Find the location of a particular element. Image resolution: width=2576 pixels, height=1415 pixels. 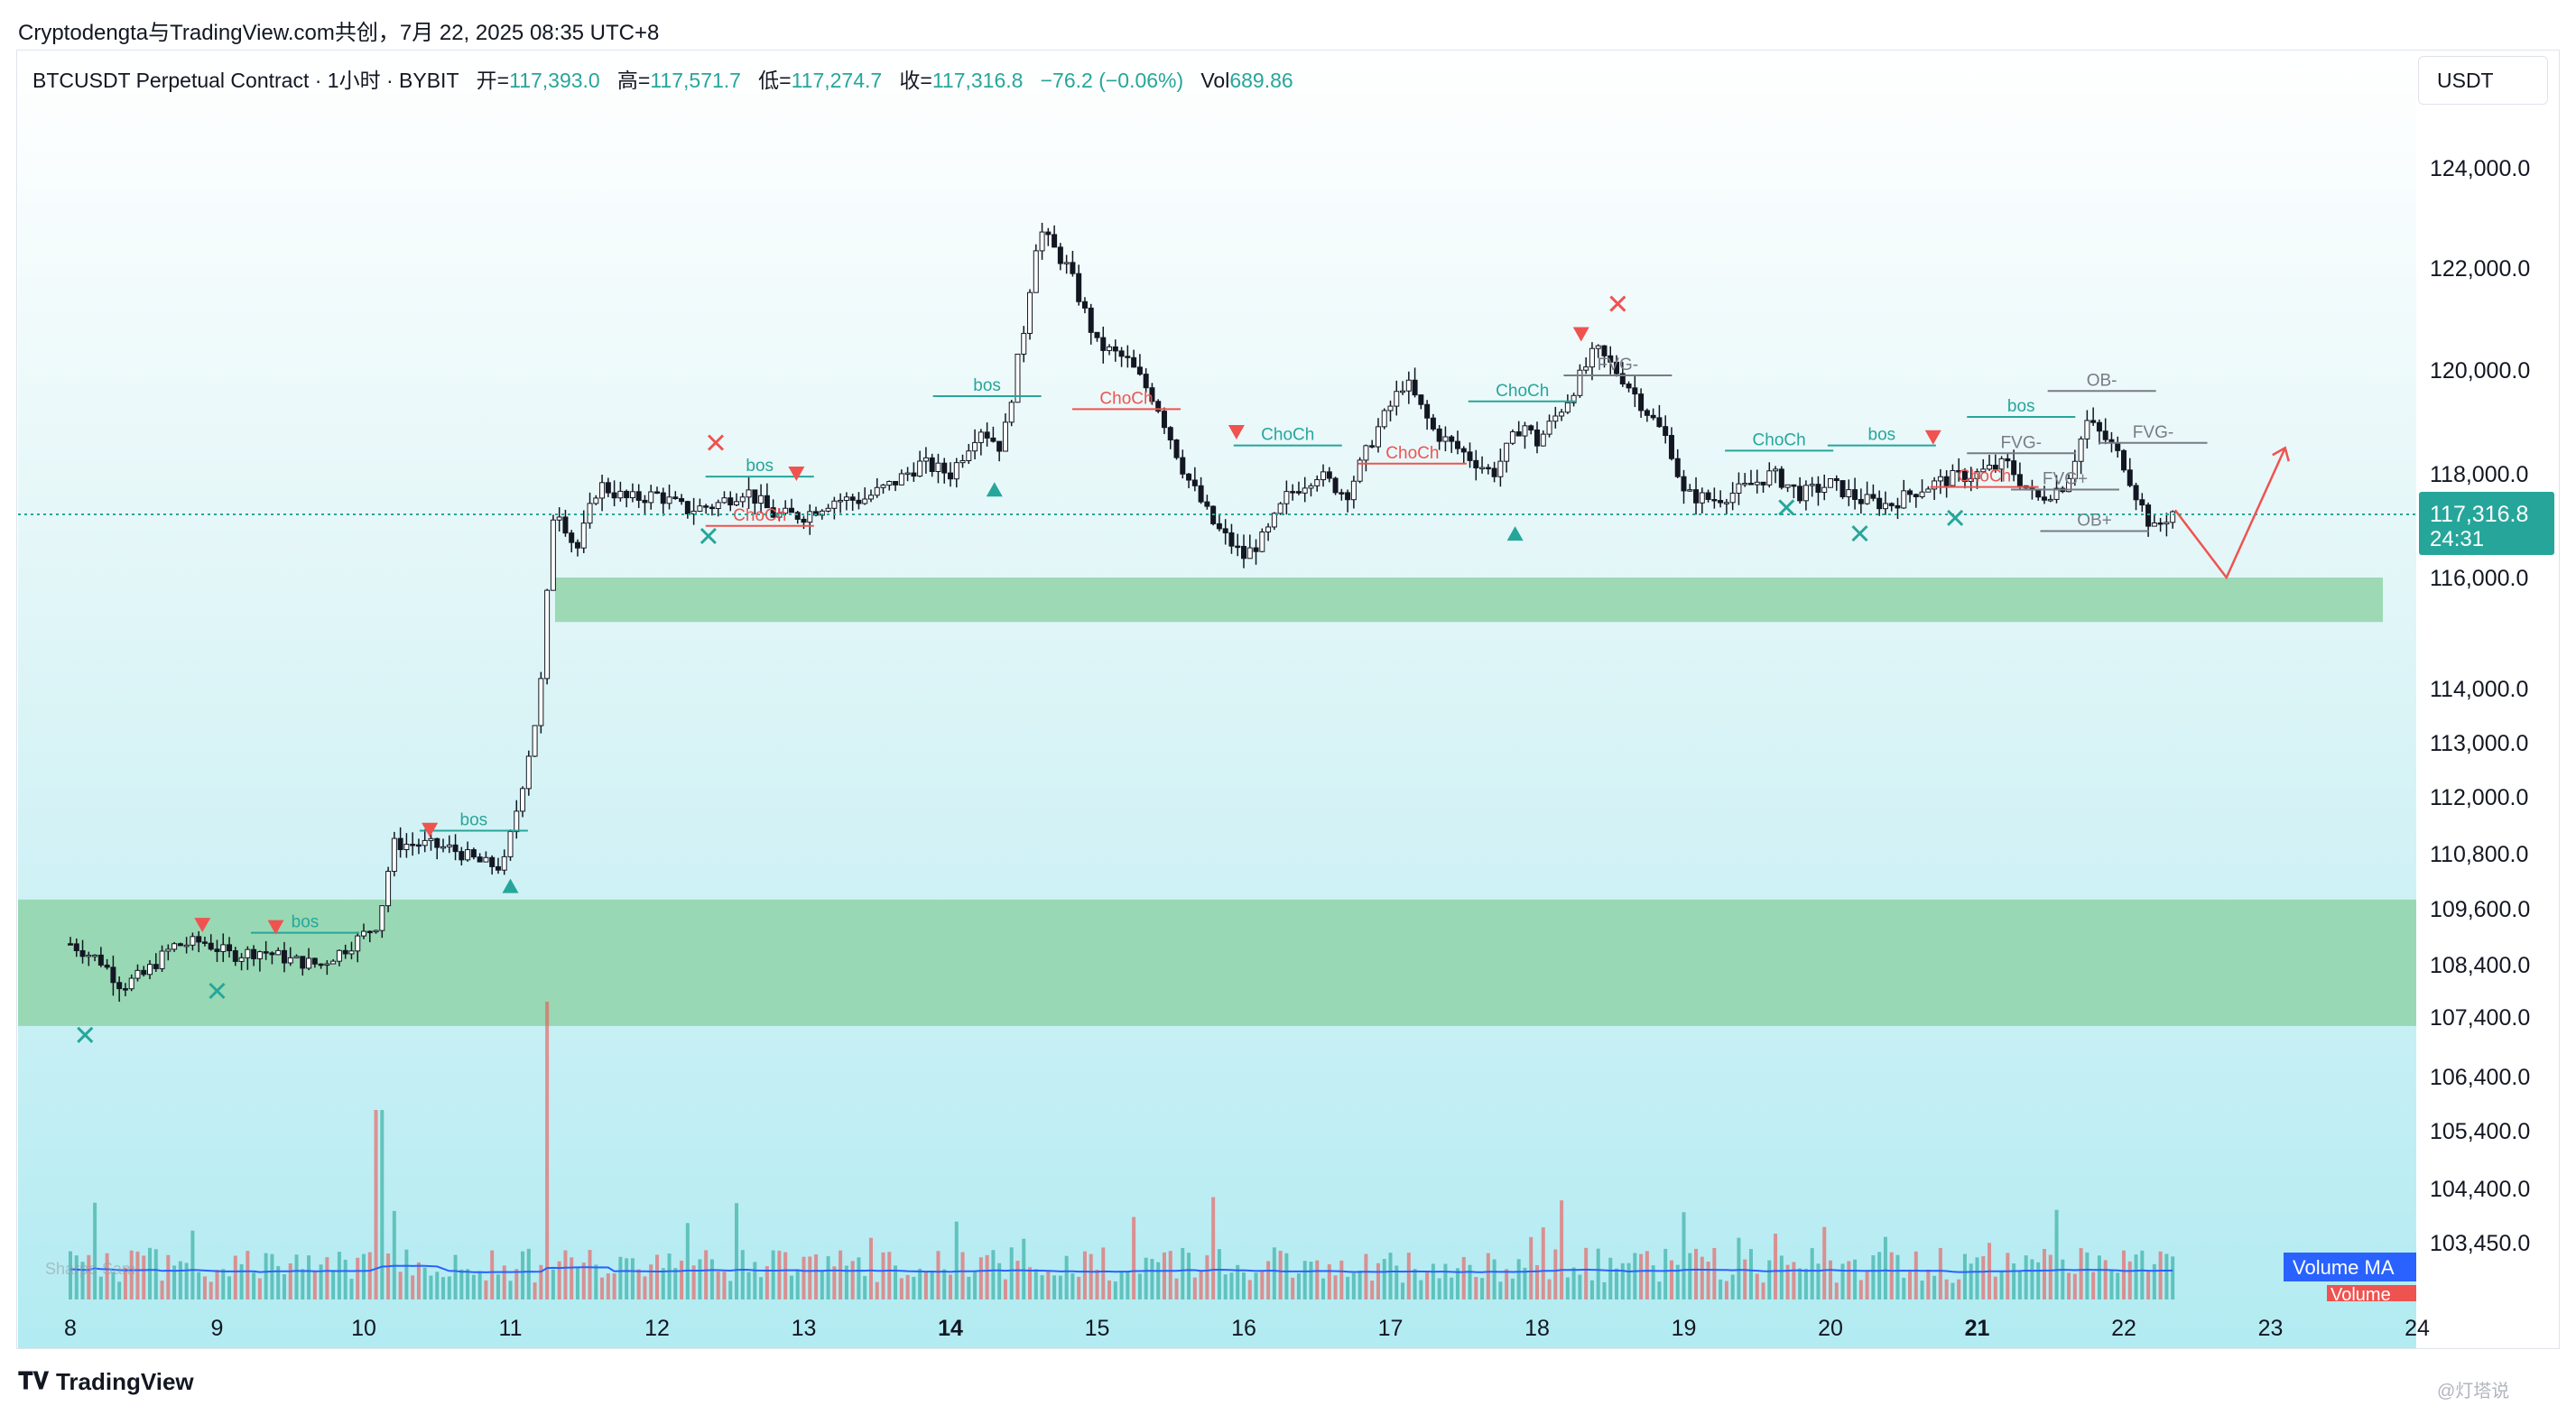

y-tick-label: 118,000.0 is located at coordinates (2479, 474).